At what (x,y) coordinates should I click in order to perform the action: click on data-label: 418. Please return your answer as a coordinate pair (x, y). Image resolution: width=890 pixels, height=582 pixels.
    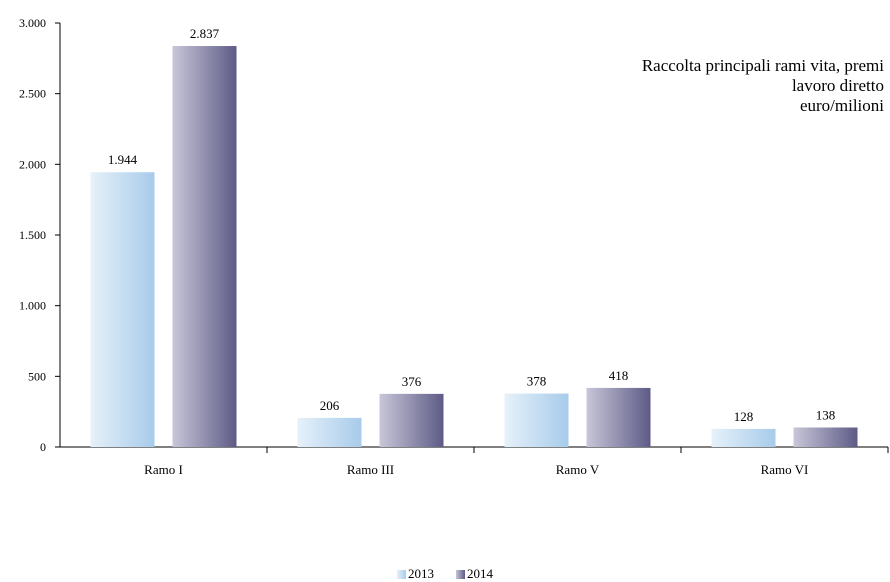
    Looking at the image, I should click on (619, 375).